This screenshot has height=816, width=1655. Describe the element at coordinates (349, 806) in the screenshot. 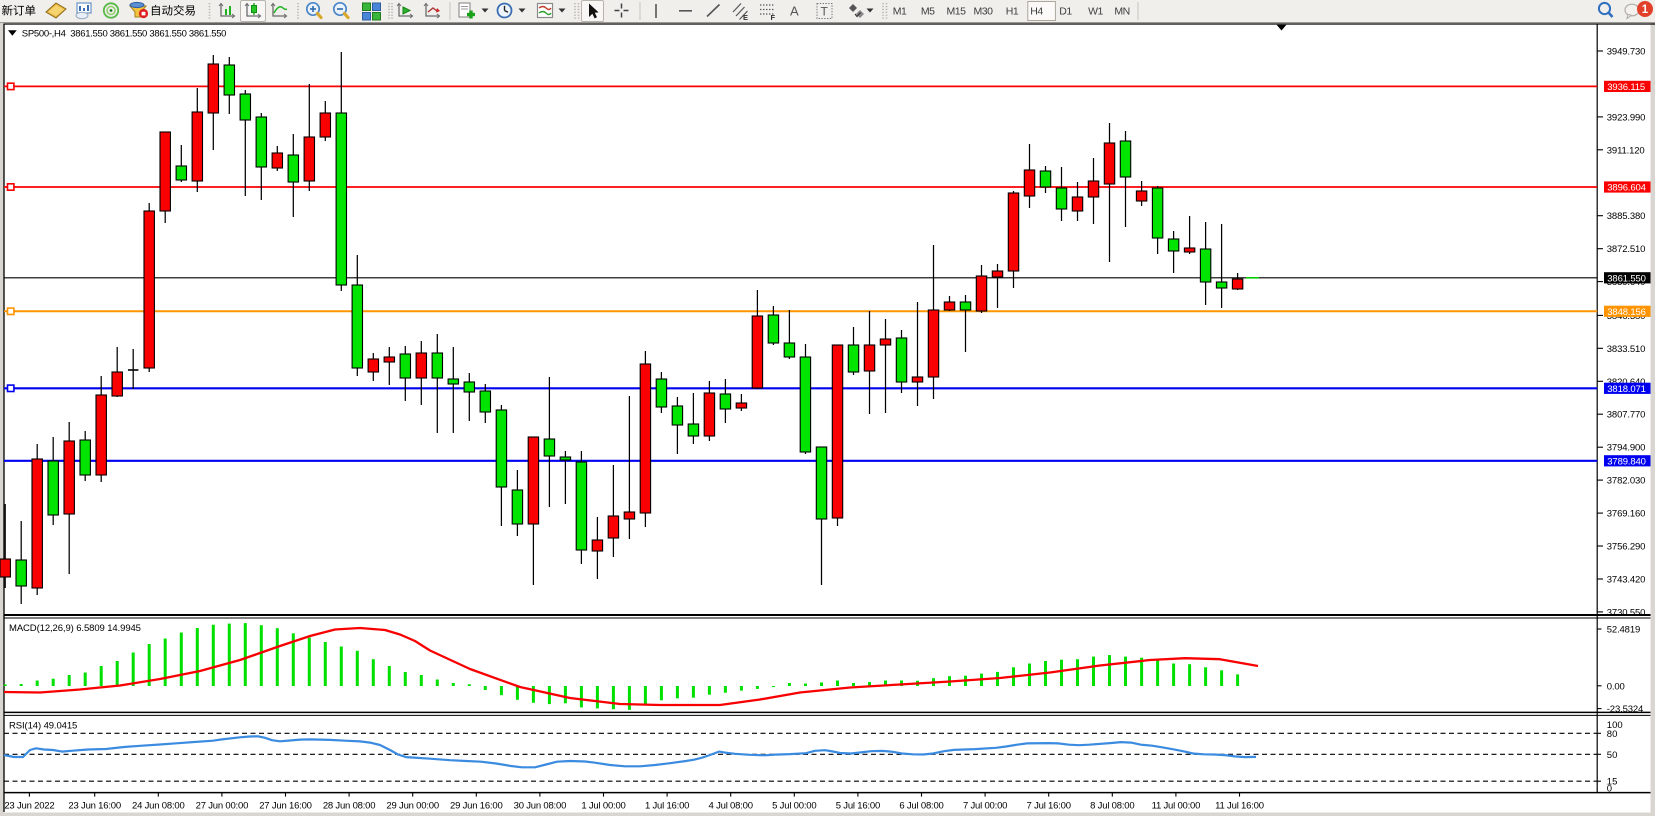

I see `svg-text: 28 Jun 08:00` at that location.